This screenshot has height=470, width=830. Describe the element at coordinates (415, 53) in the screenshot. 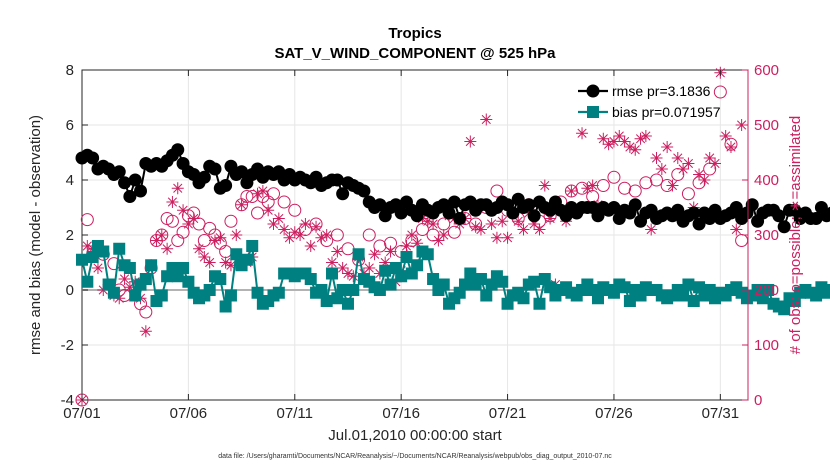

I see `chart-subtitle: SAT_V_WIND_COMPONENT @ 525 hPa` at that location.